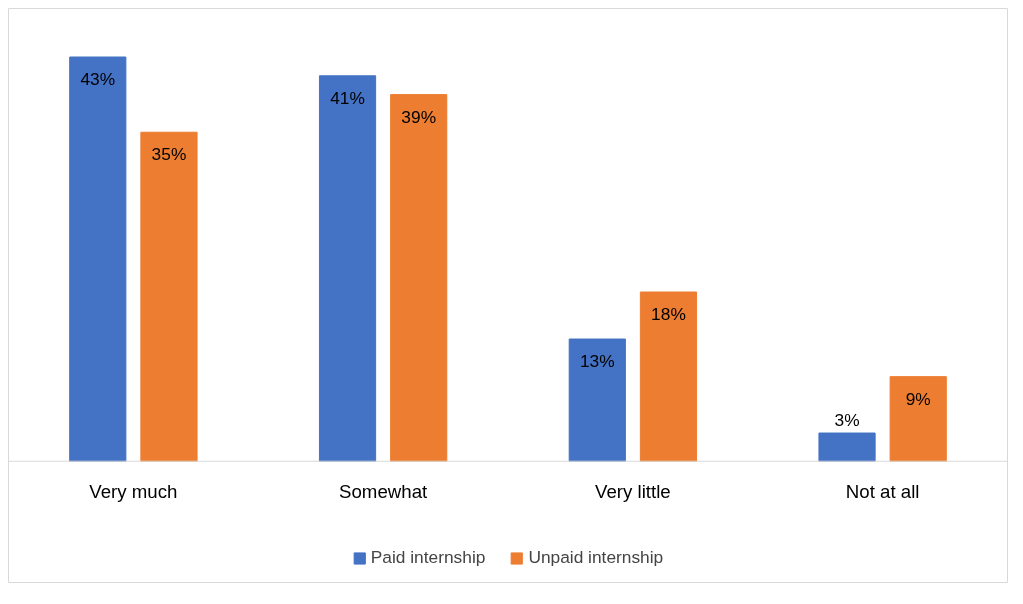 The width and height of the screenshot is (1023, 604). Describe the element at coordinates (847, 420) in the screenshot. I see `data-label: 3%` at that location.